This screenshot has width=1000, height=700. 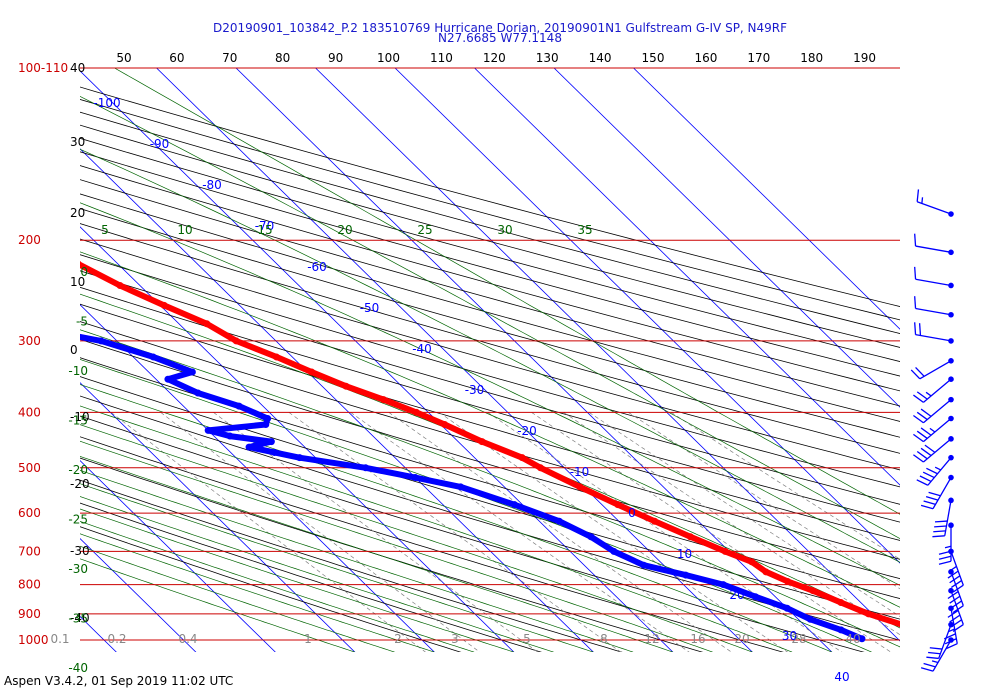 I want to click on isotherm-label: -30, so click(x=475, y=390).